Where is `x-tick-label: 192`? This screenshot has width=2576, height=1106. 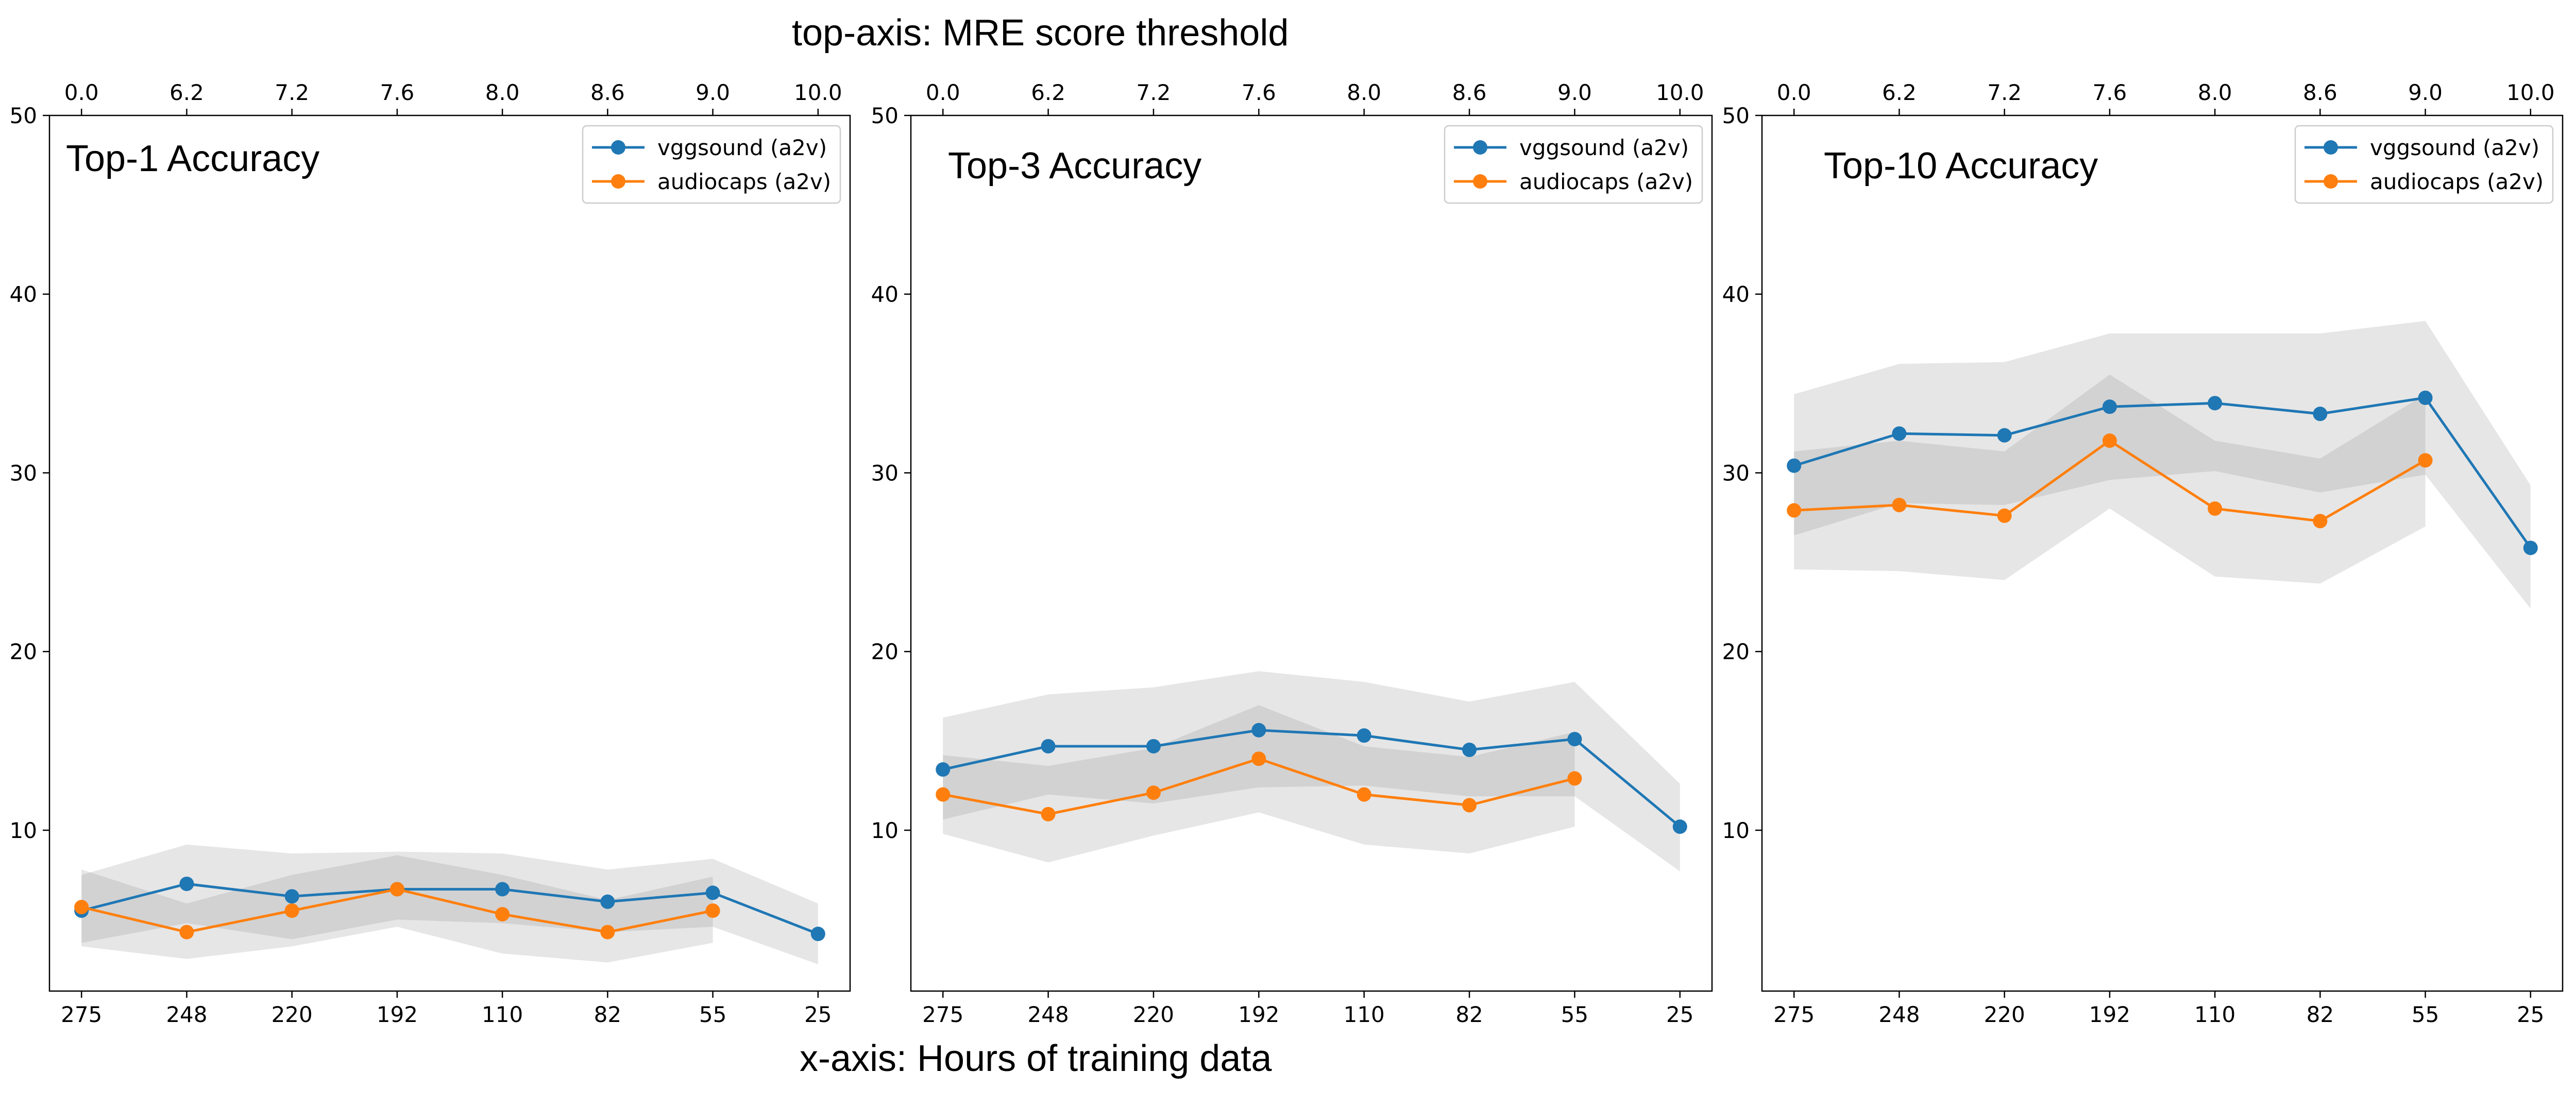
x-tick-label: 192 is located at coordinates (2109, 1014).